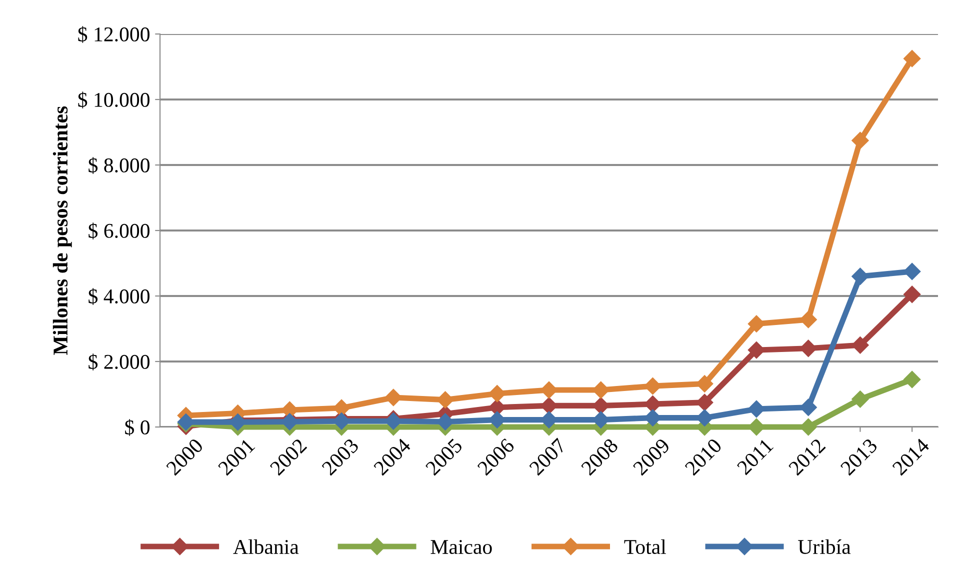 The height and width of the screenshot is (577, 956). I want to click on y-tick-label: $ 12.000, so click(114, 34).